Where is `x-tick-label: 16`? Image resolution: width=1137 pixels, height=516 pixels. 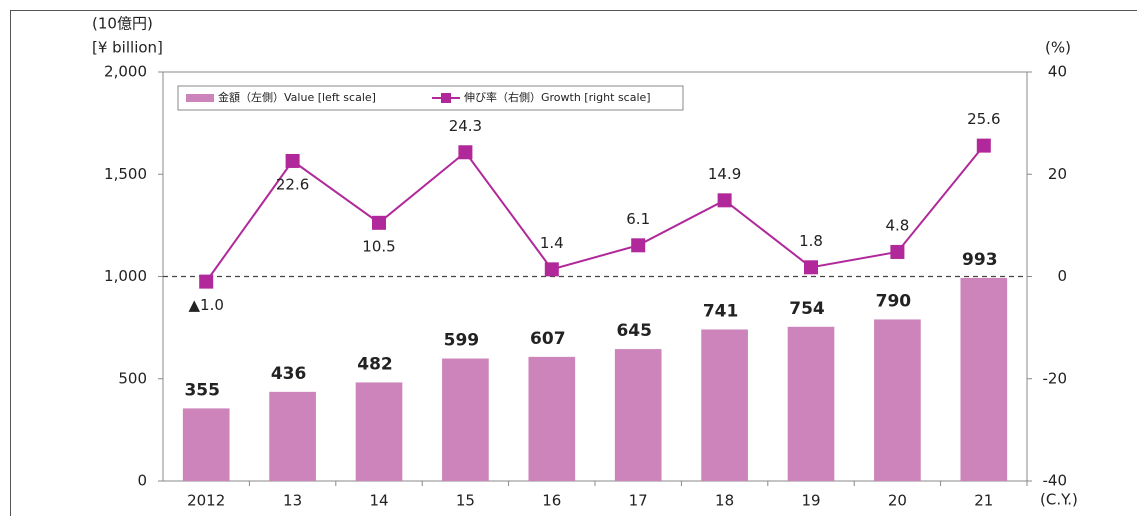 x-tick-label: 16 is located at coordinates (551, 501).